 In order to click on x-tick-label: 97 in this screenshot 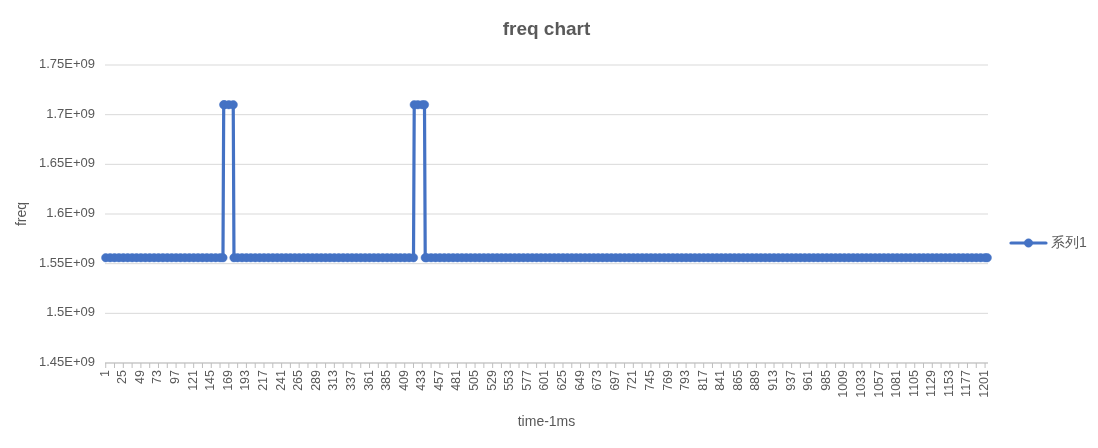, I will do `click(175, 376)`.